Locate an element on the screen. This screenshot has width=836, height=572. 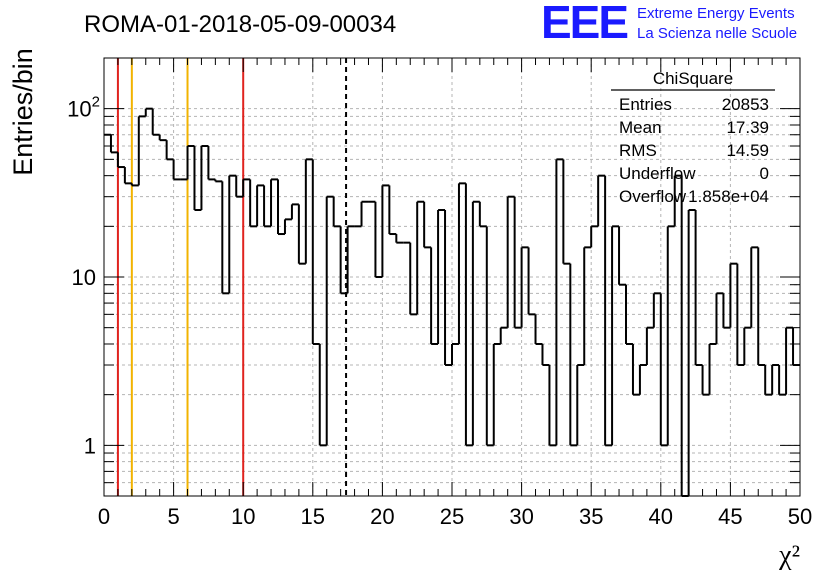
y-tick-label: 1 is located at coordinates (90, 445).